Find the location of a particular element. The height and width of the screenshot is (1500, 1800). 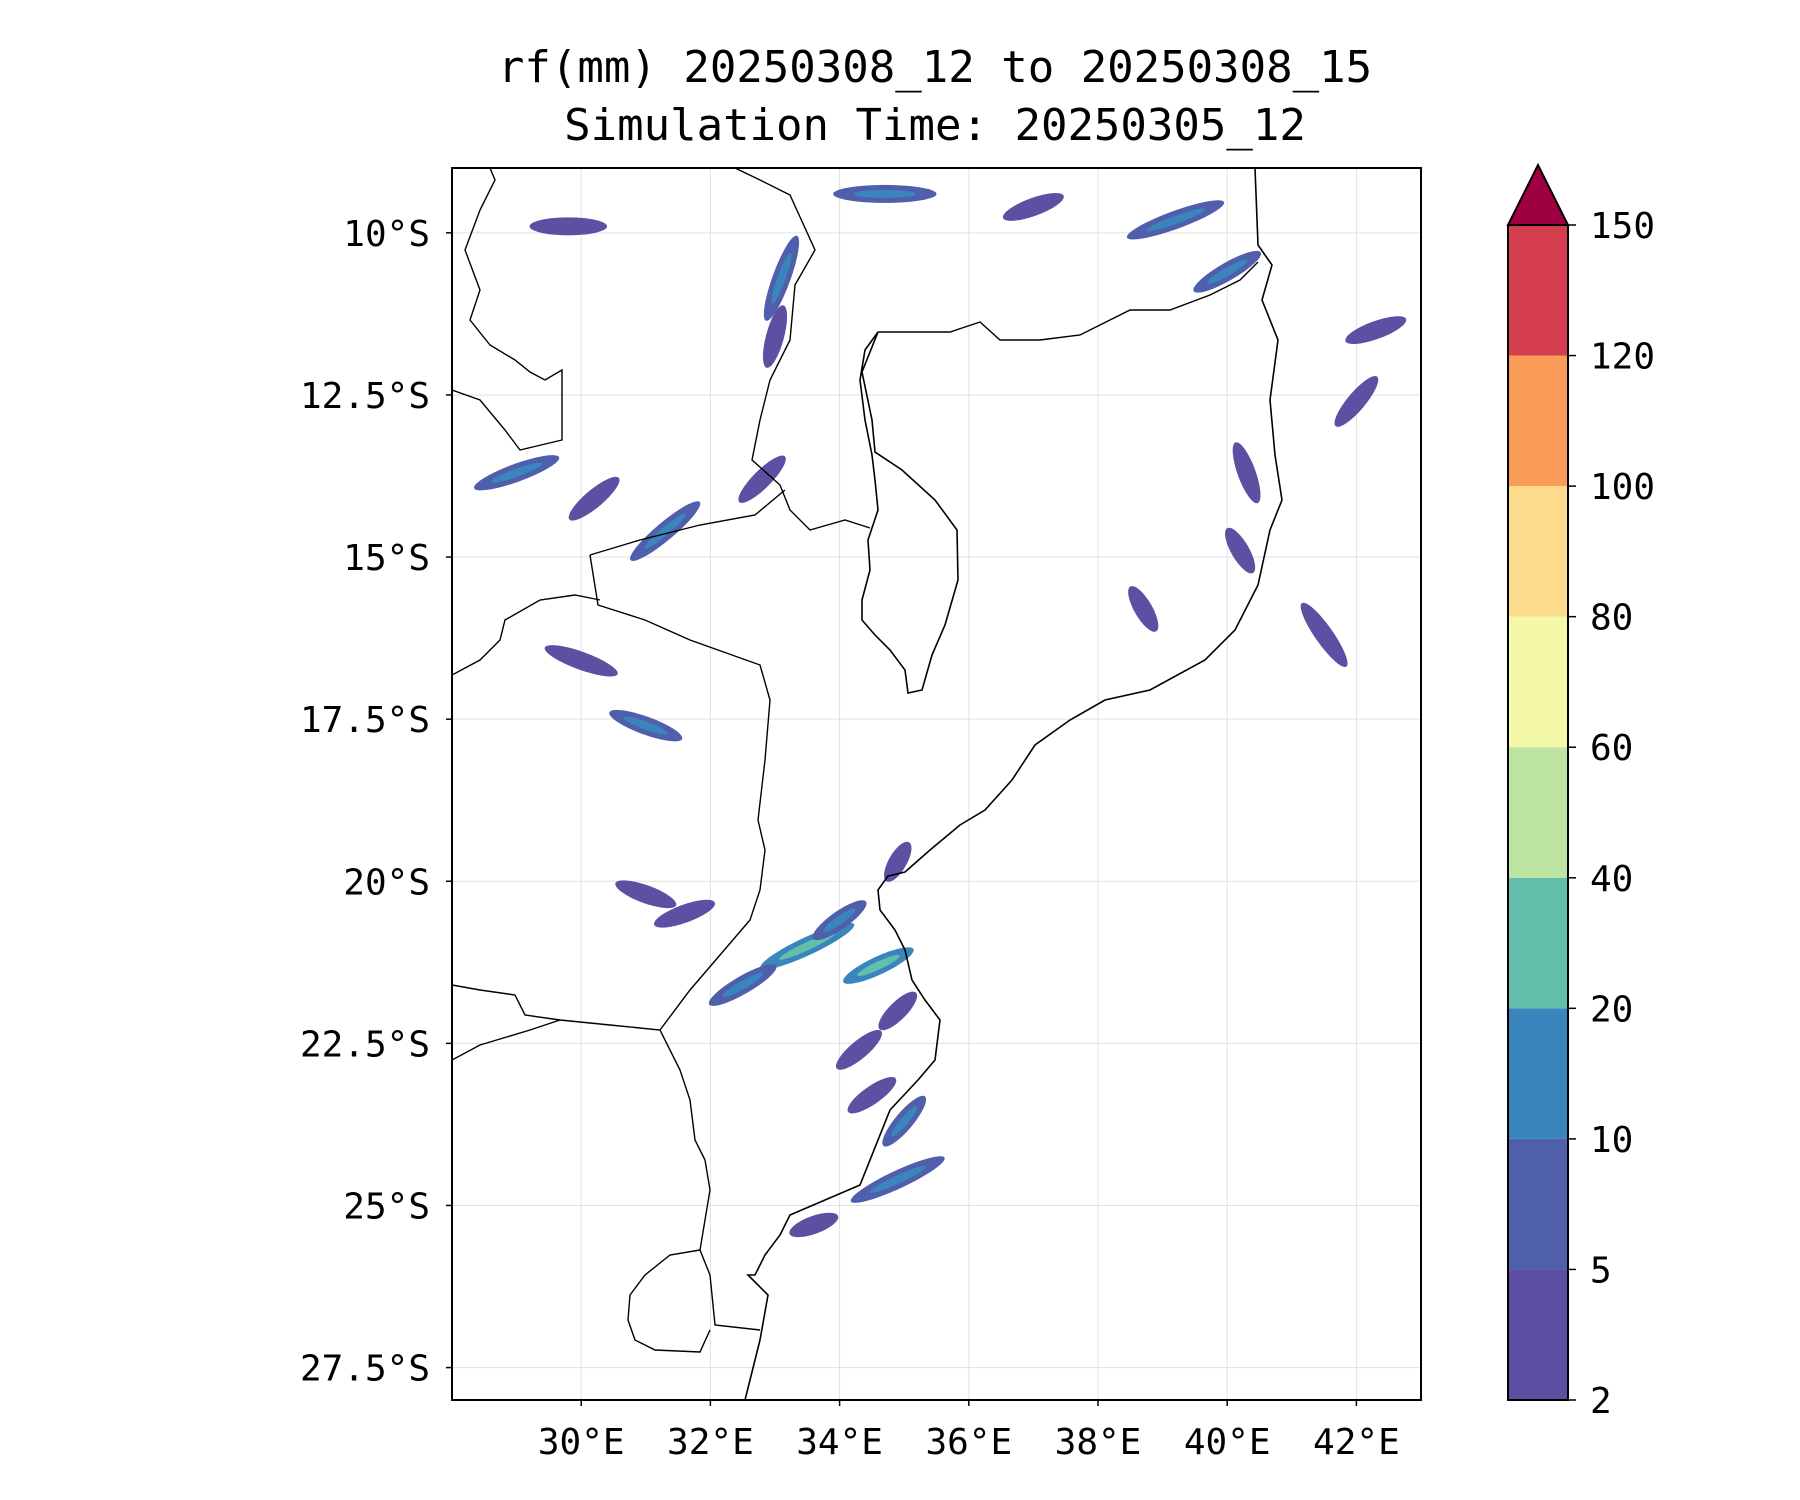

colorbar-extend-arrow is located at coordinates (1538, 194).